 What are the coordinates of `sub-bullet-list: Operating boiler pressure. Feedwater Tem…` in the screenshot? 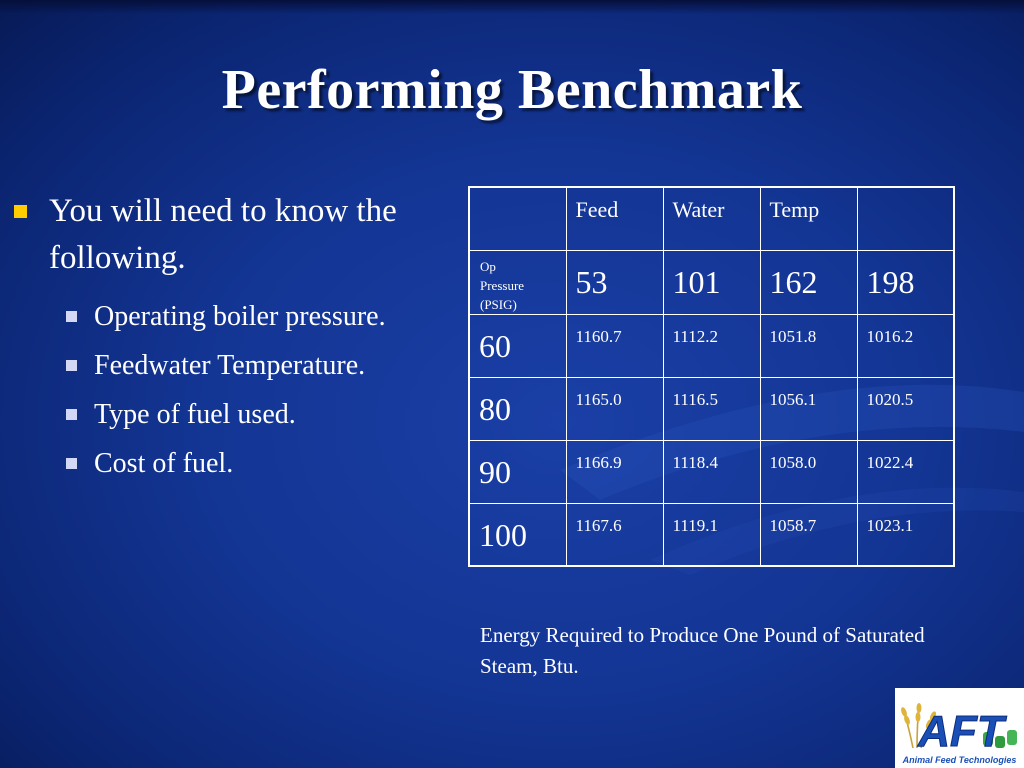 It's located at (237, 390).